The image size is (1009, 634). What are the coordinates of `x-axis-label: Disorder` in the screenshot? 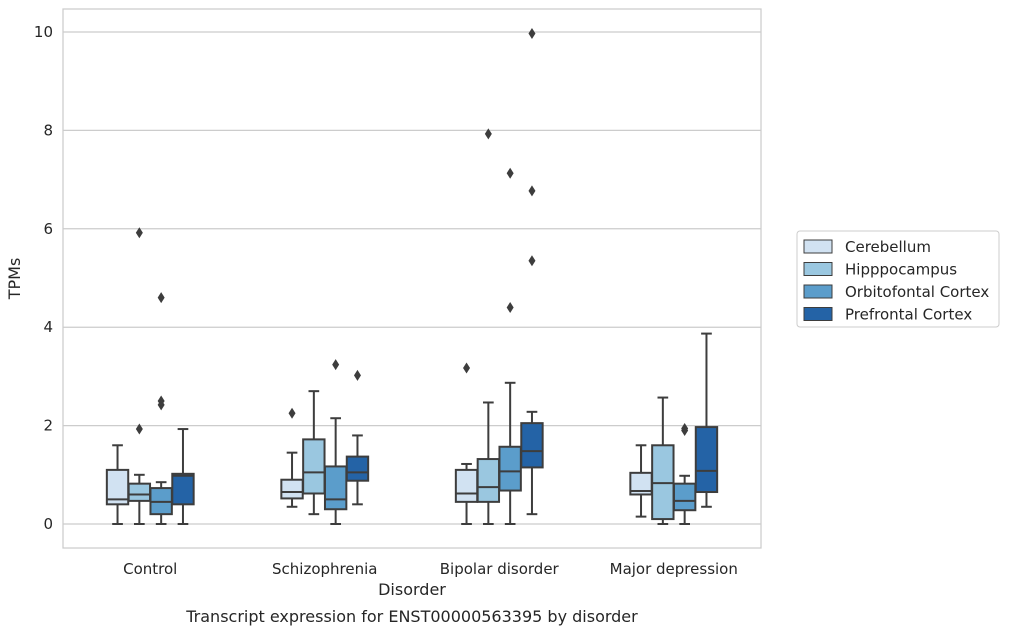 It's located at (412, 589).